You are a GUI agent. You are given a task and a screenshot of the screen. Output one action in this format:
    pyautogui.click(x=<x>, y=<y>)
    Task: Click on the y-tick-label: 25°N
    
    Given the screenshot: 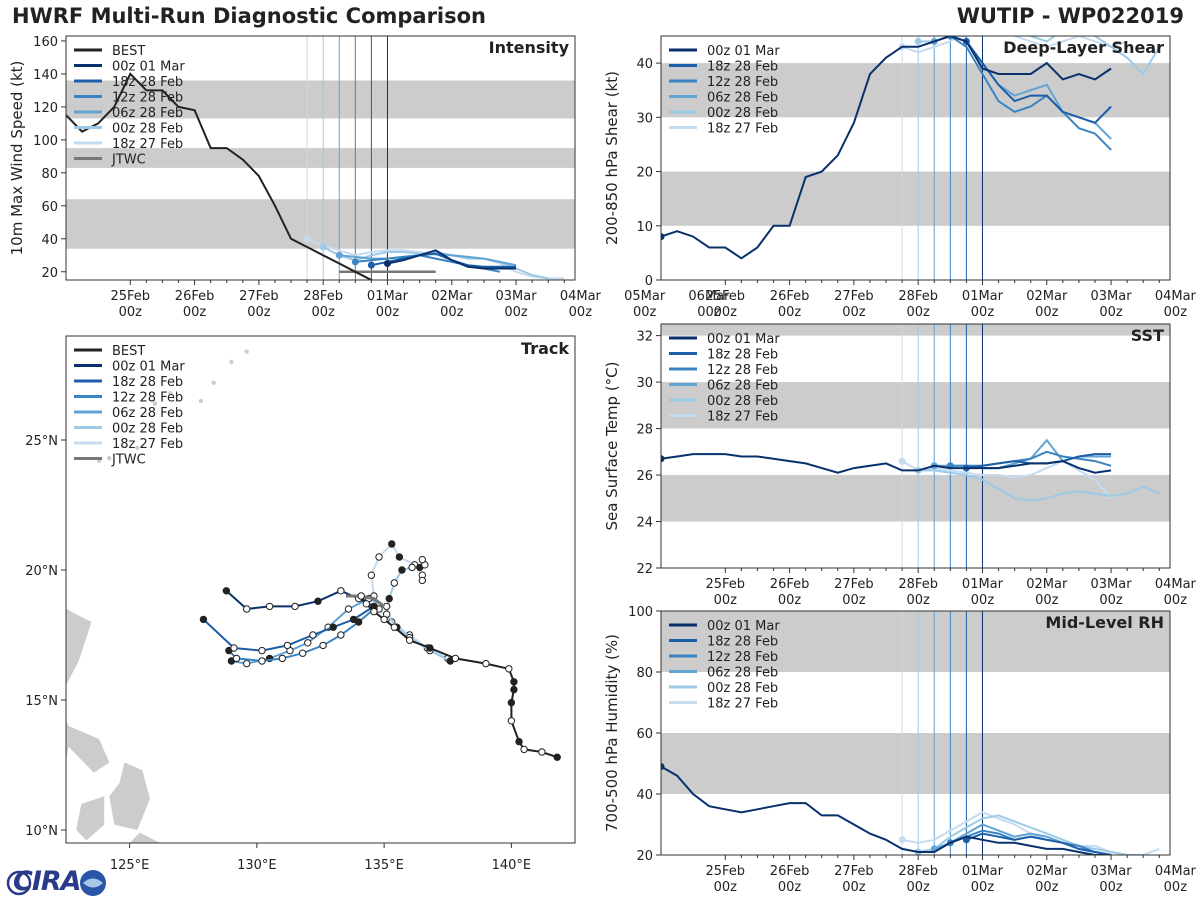 What is the action you would take?
    pyautogui.click(x=41, y=441)
    